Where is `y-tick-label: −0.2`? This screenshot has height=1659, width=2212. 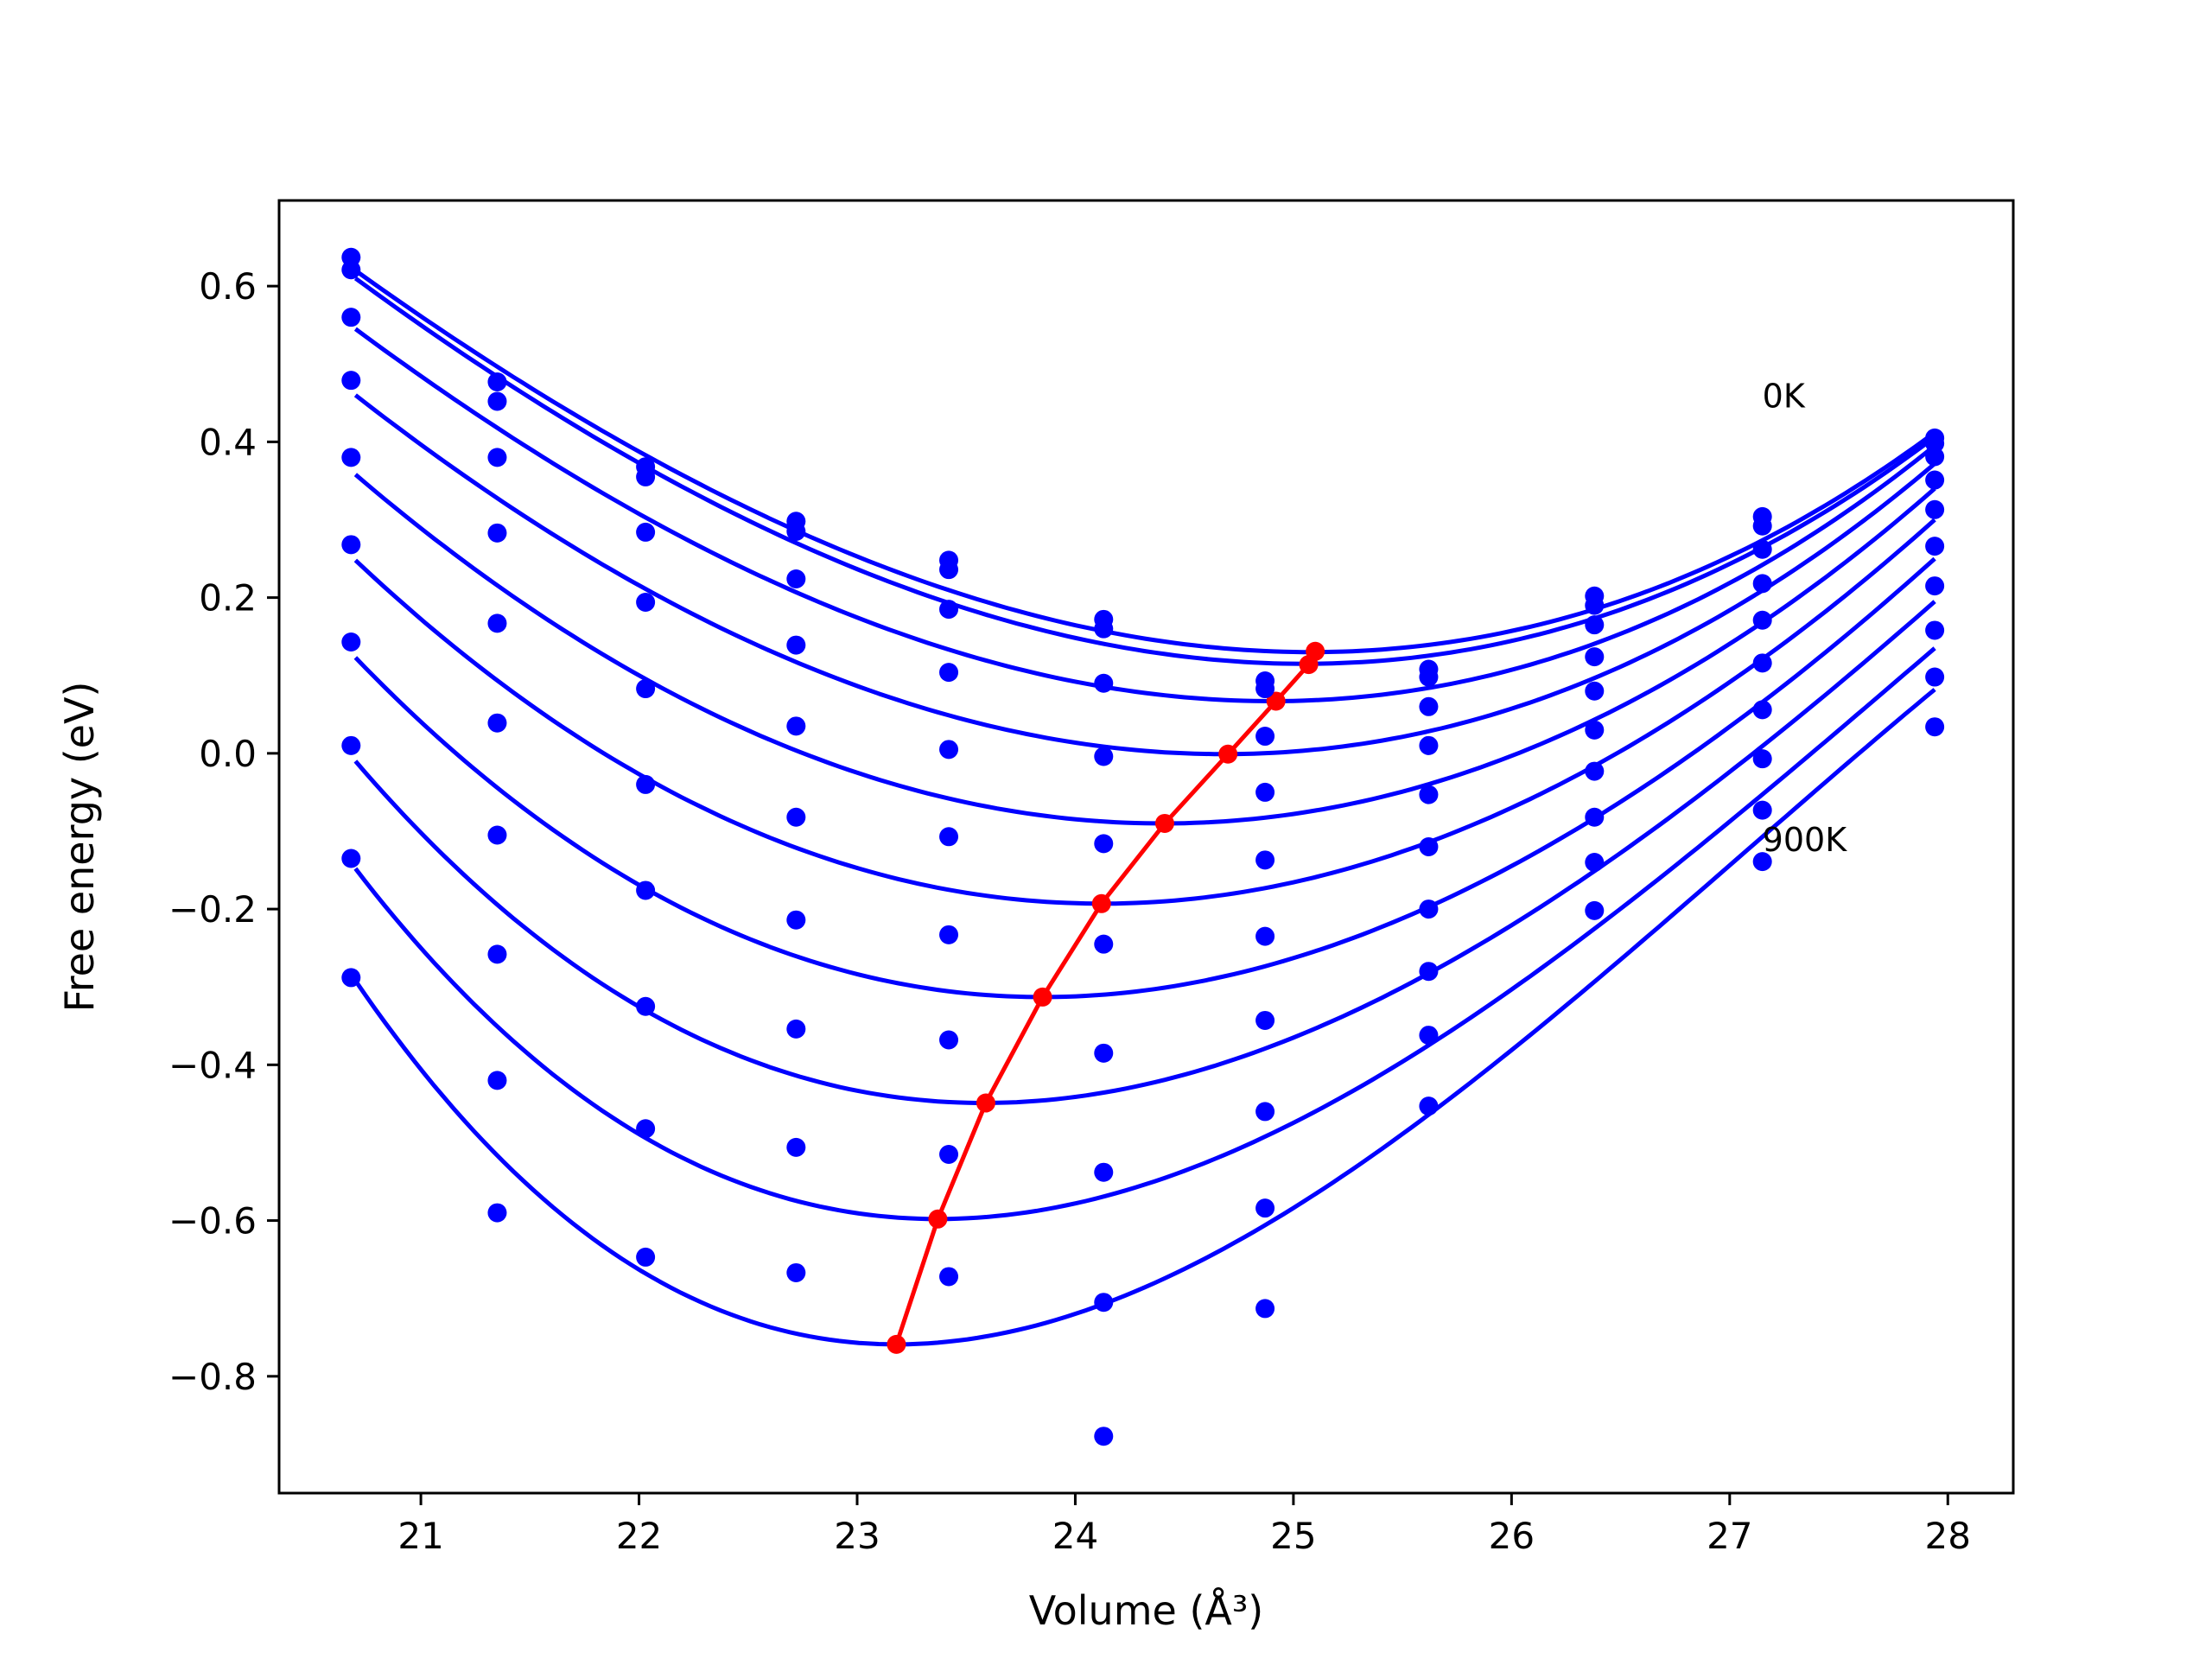 y-tick-label: −0.2 is located at coordinates (212, 909).